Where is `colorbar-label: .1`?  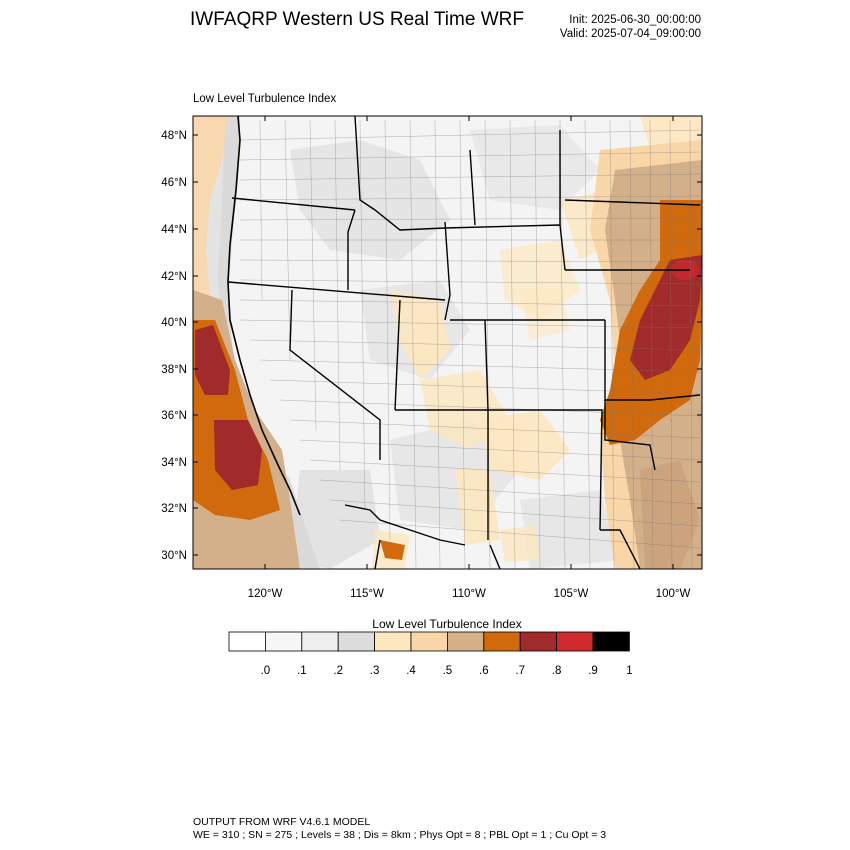
colorbar-label: .1 is located at coordinates (302, 671).